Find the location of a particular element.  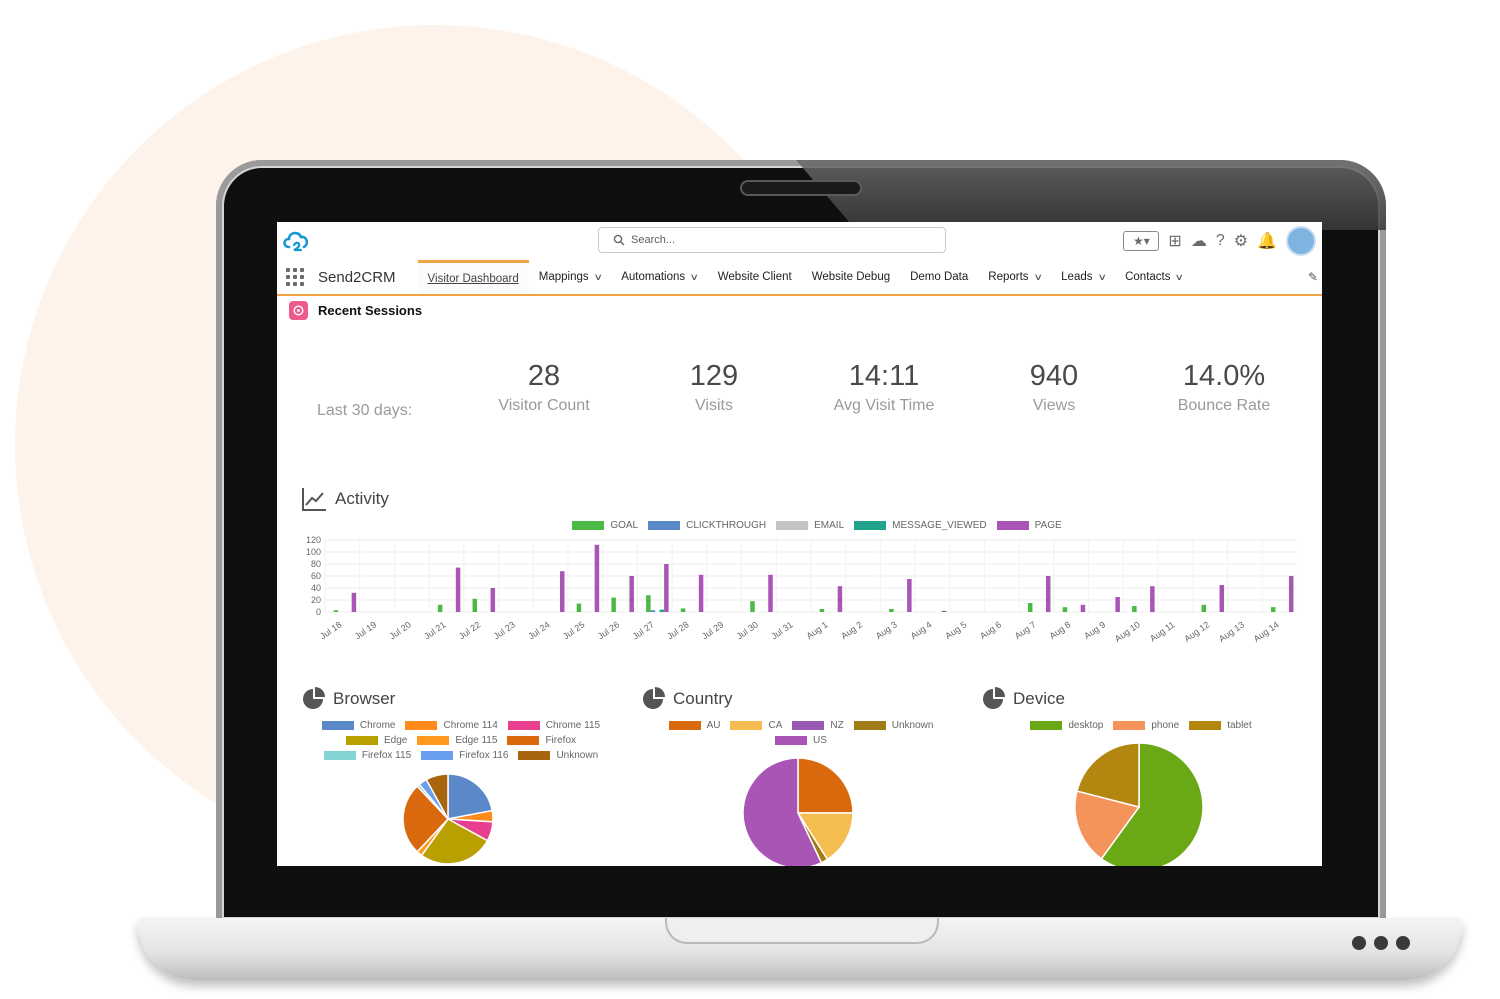

pie-slice-chrome is located at coordinates (470, 796).